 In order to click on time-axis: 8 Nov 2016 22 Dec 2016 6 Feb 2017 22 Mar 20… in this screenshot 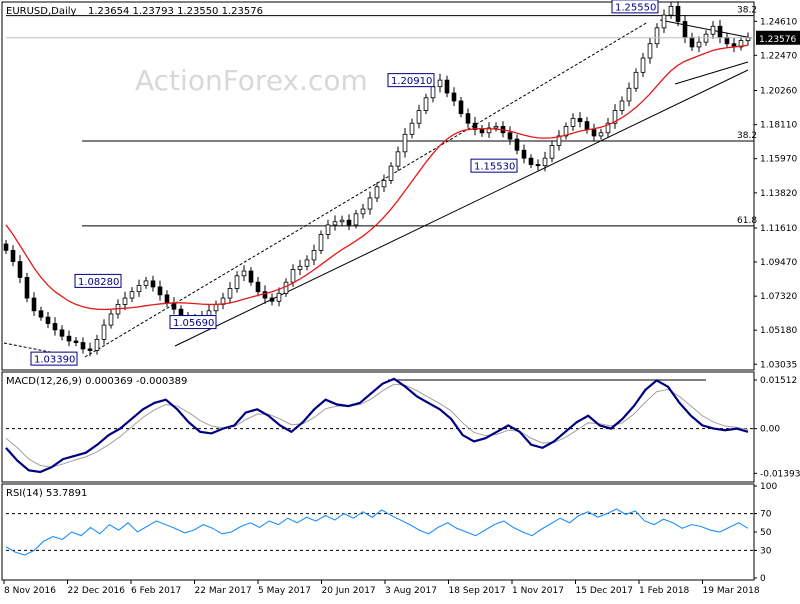, I will do `click(381, 588)`.